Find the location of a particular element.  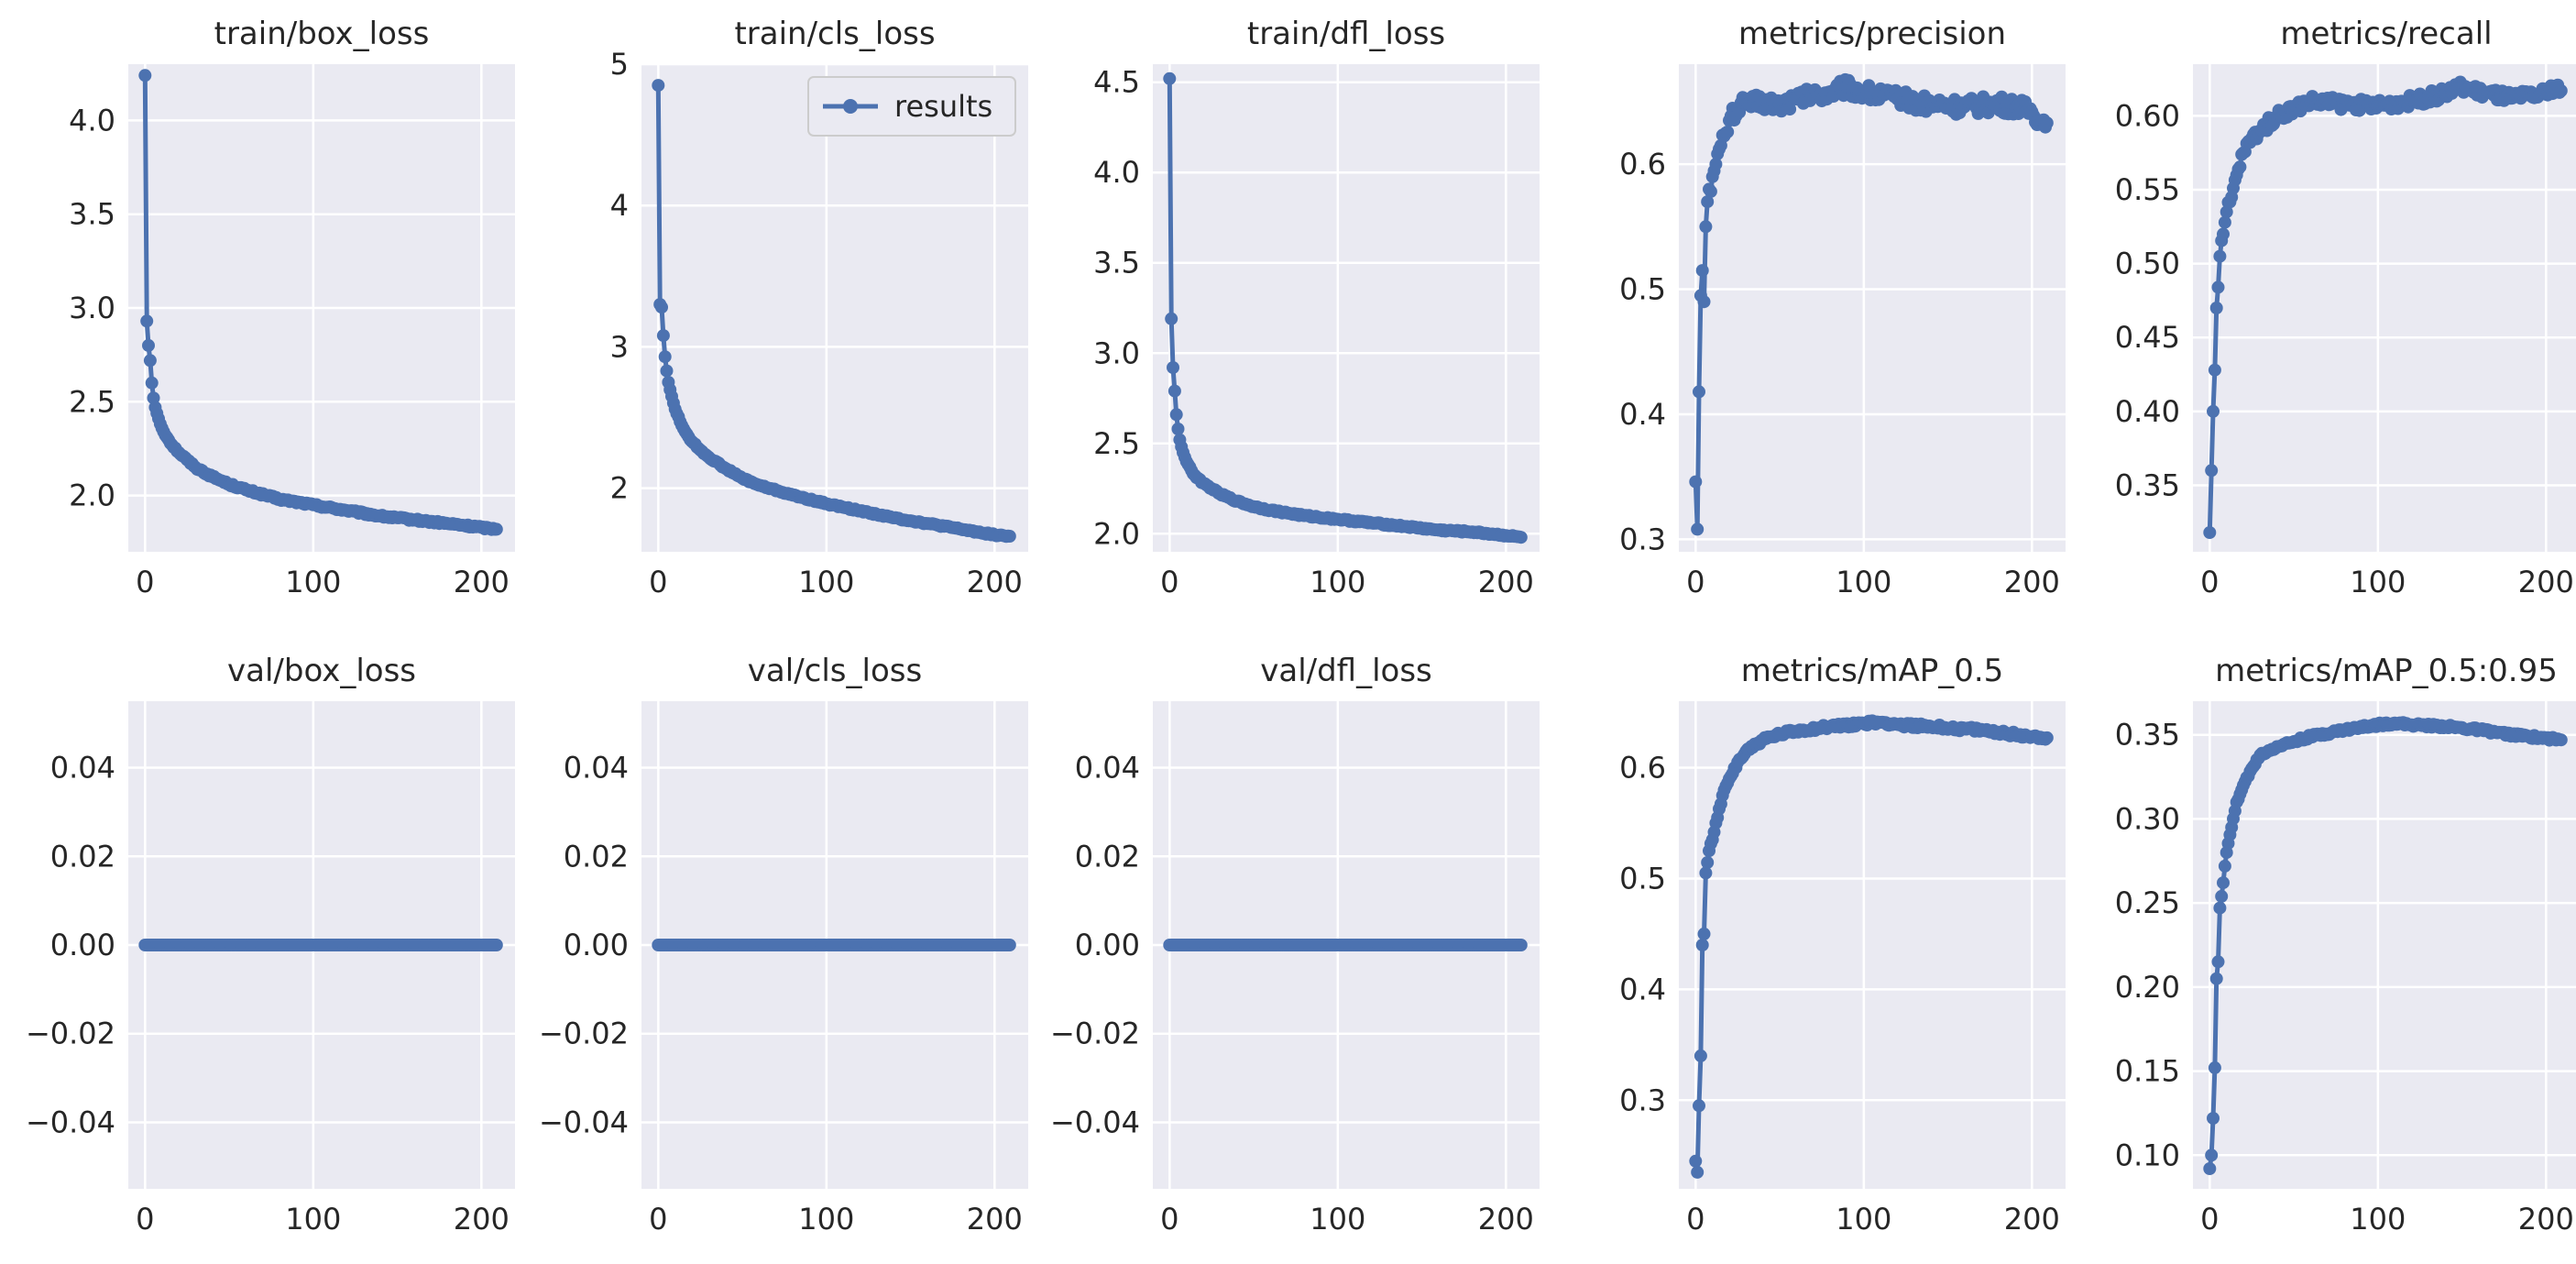

y-tick-label: 3.0 is located at coordinates (1116, 352).